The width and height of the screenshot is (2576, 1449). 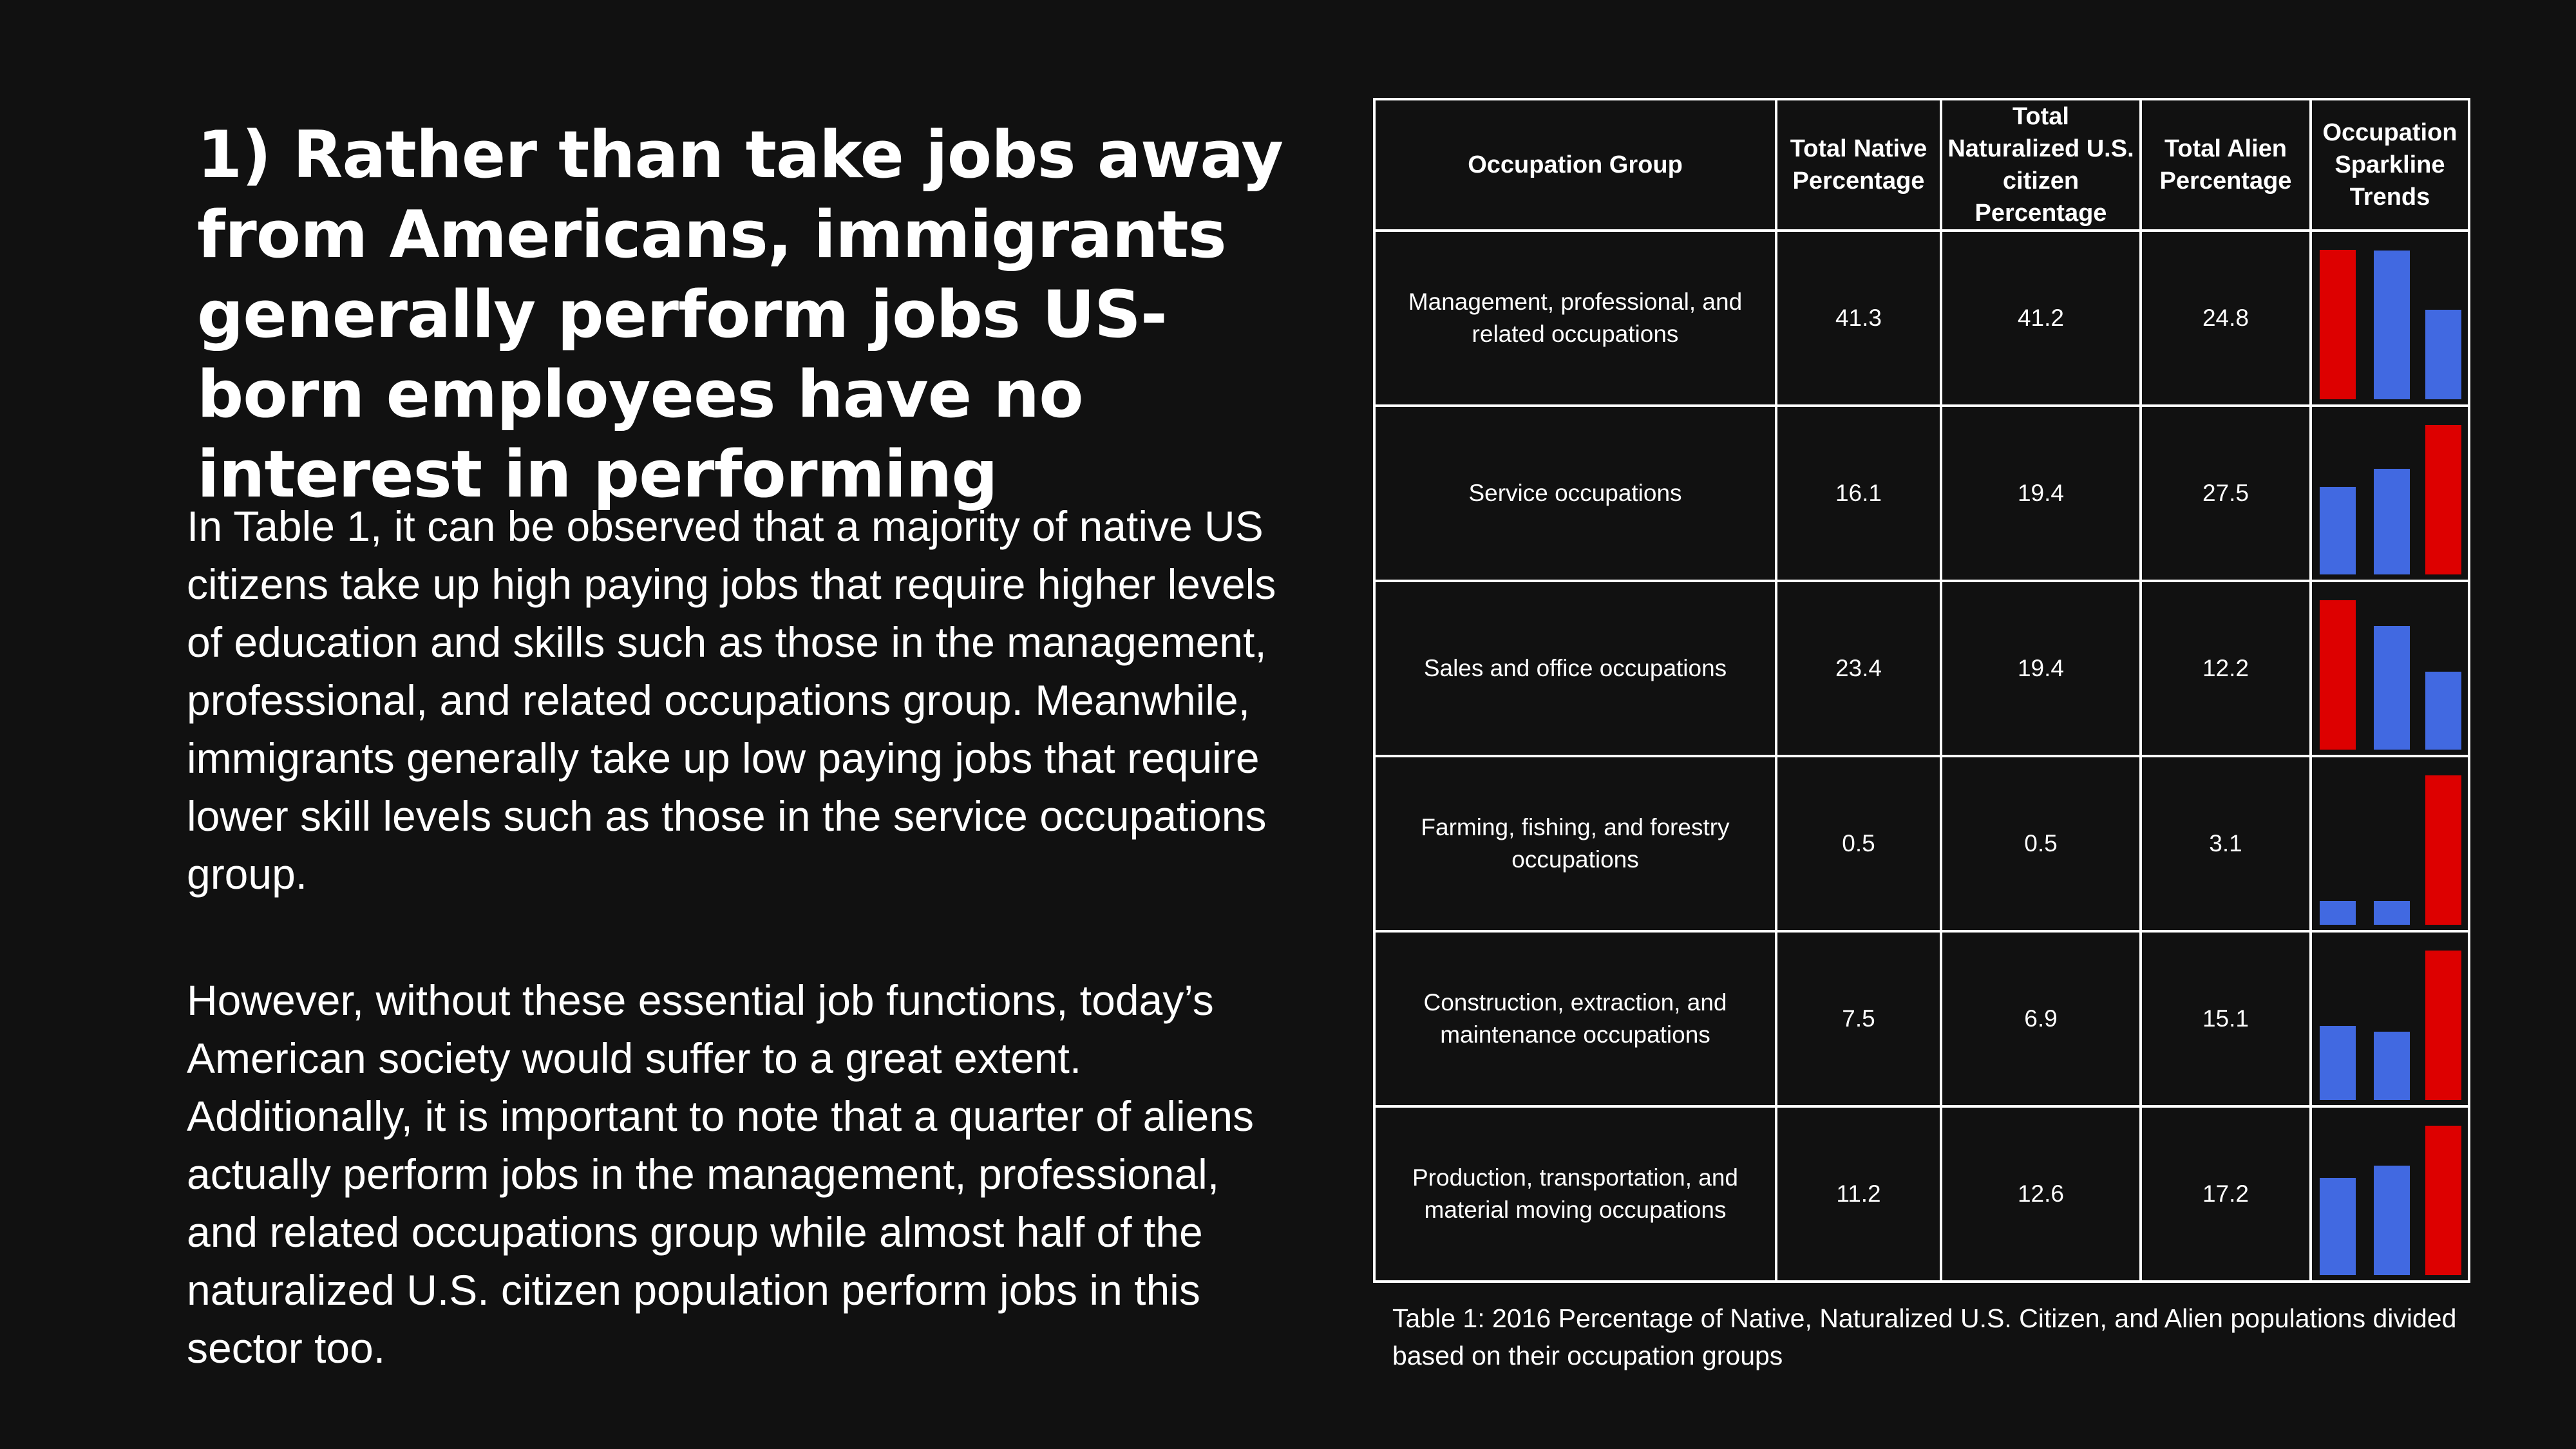 I want to click on cell-native: 16.1, so click(x=1859, y=493).